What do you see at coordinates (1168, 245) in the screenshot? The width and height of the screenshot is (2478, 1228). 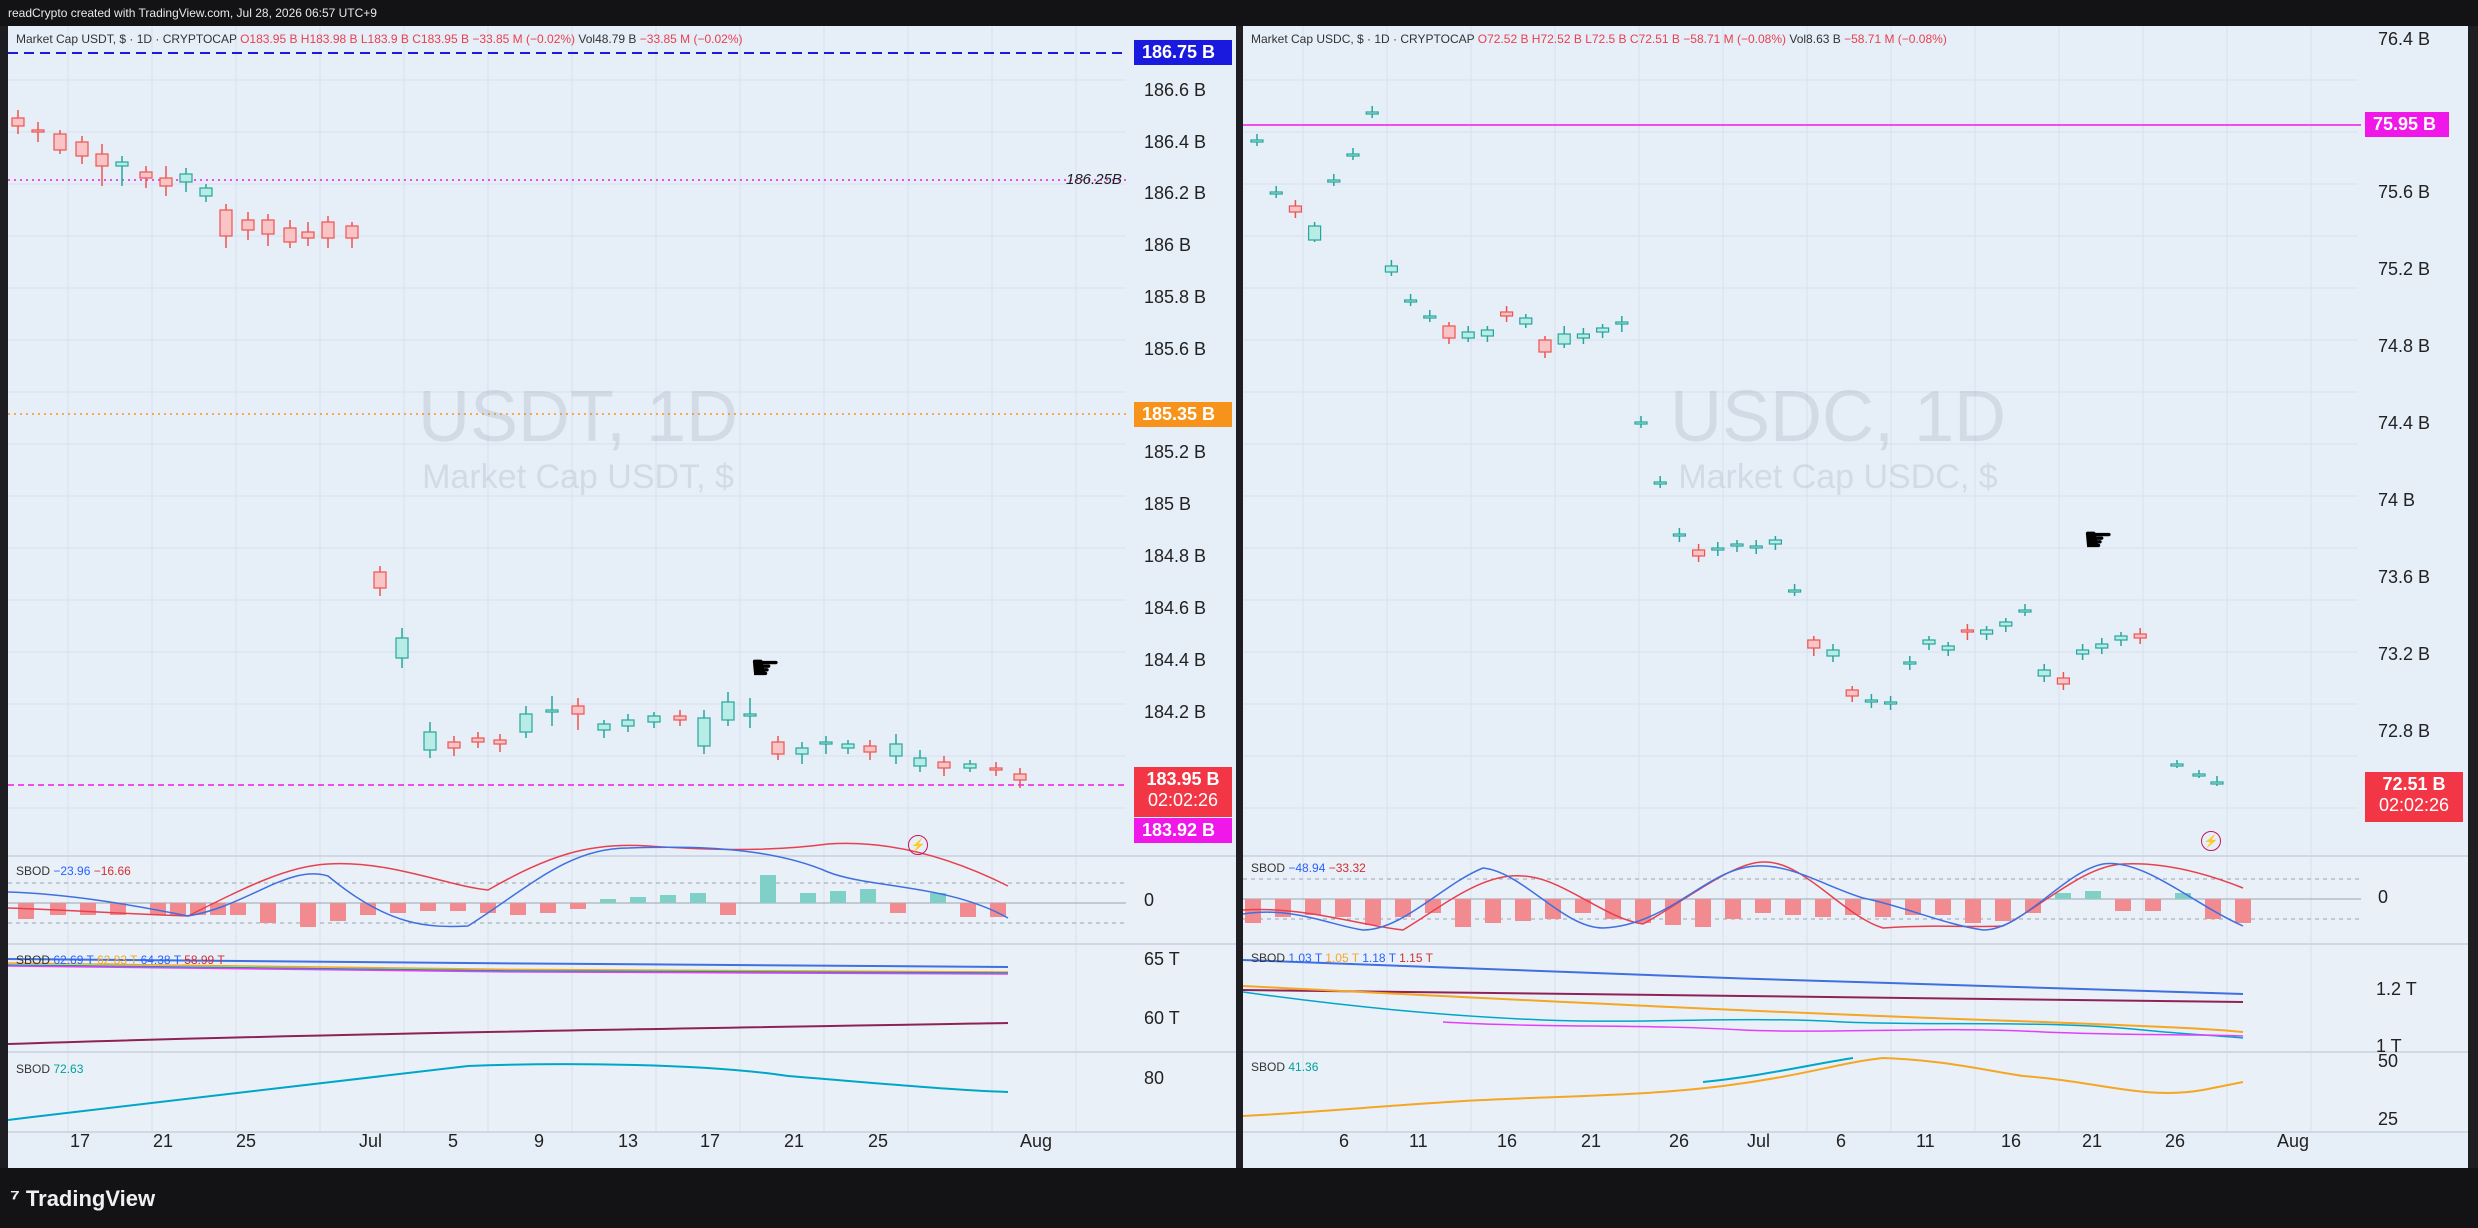 I see `y-tick-label: 186 B` at bounding box center [1168, 245].